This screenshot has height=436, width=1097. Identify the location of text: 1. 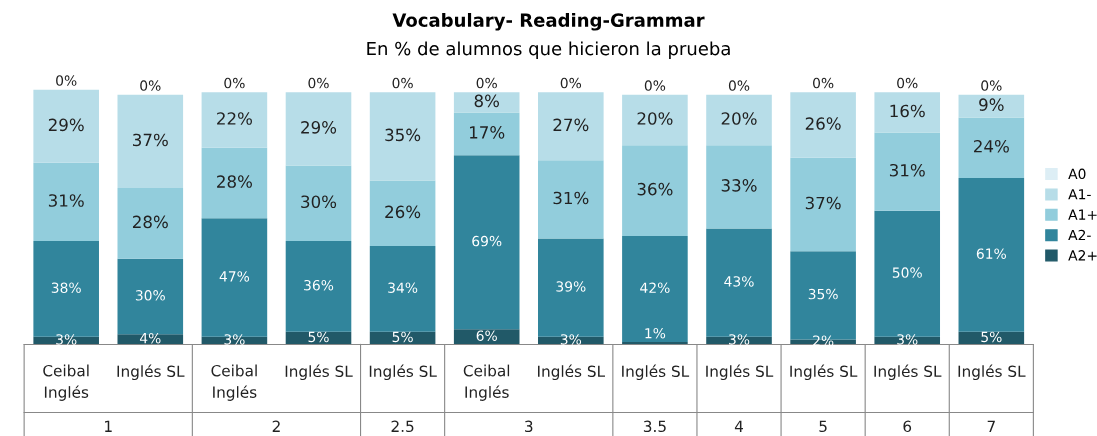
(108, 426).